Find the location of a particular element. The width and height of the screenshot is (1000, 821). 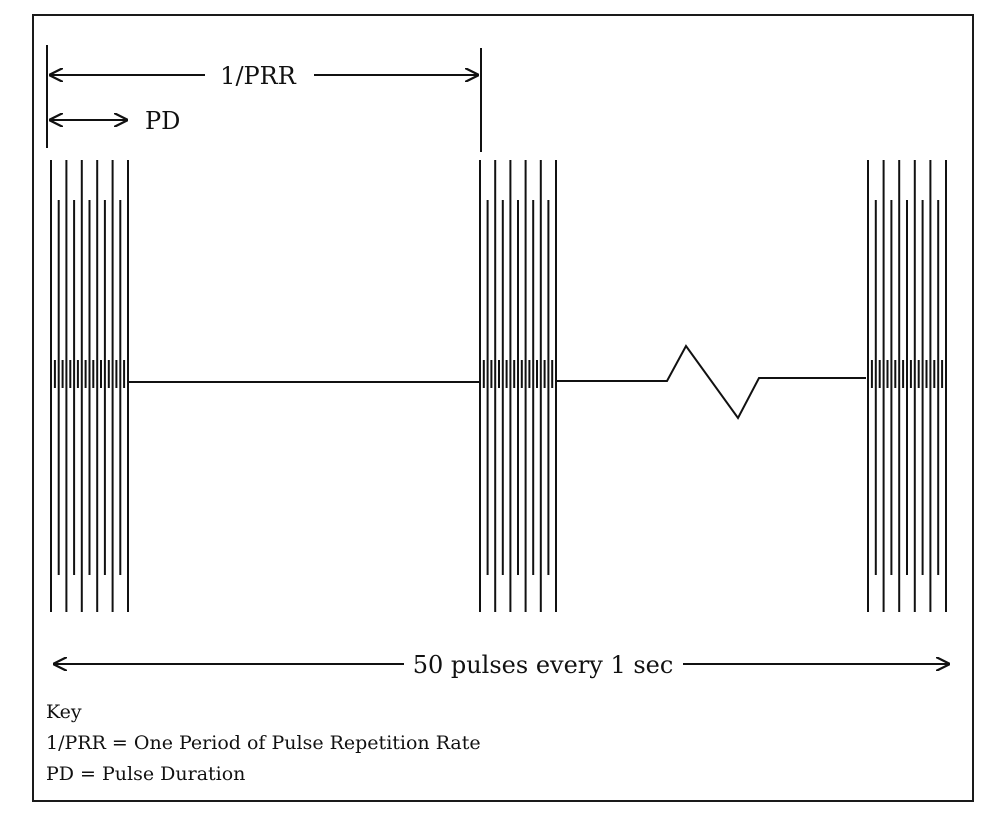

rate-label: 50 pulses every 1 sec is located at coordinates (543, 665).